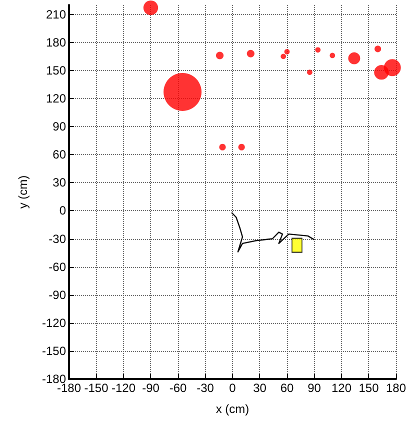 The height and width of the screenshot is (424, 409). What do you see at coordinates (57, 239) in the screenshot?
I see `y-tick-label: -30` at bounding box center [57, 239].